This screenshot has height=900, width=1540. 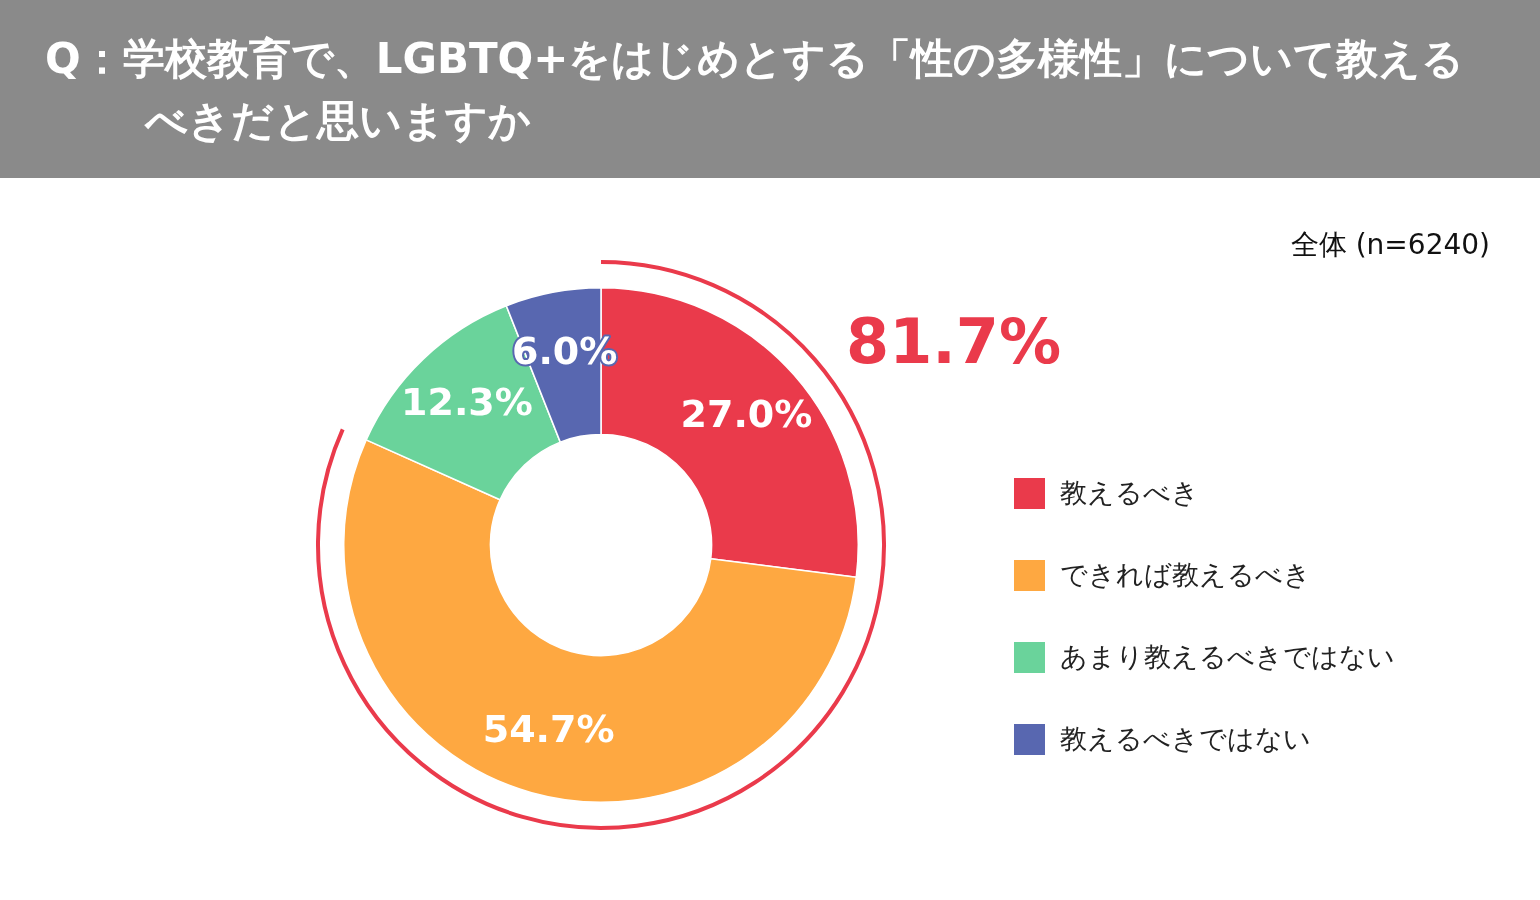 I want to click on legend-label: 教えるべきではない, so click(x=1185, y=739).